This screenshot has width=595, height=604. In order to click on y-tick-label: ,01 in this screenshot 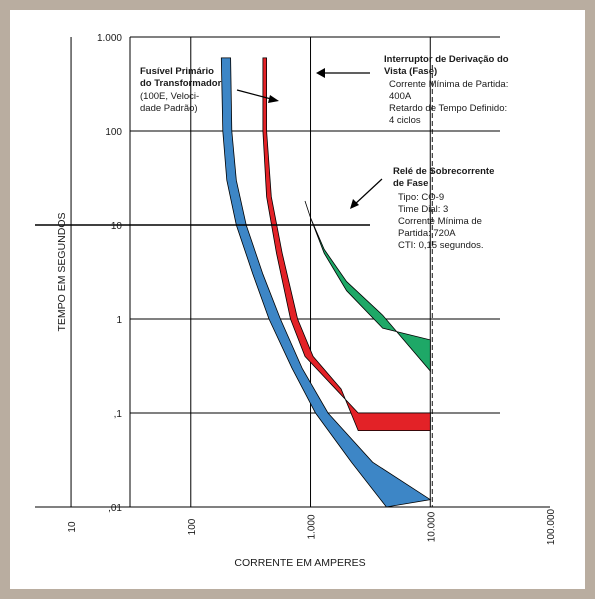, I will do `click(115, 508)`.